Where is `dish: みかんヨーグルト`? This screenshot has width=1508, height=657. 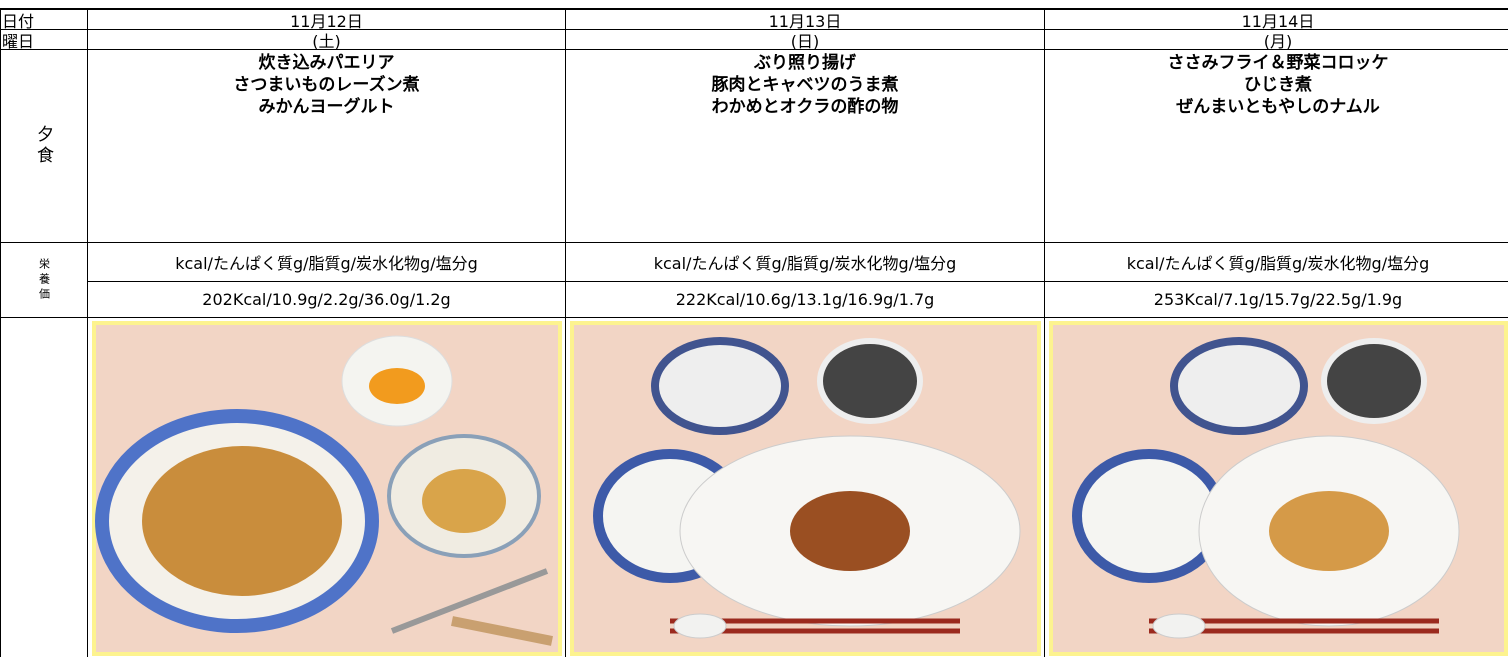
dish: みかんヨーグルト is located at coordinates (326, 107).